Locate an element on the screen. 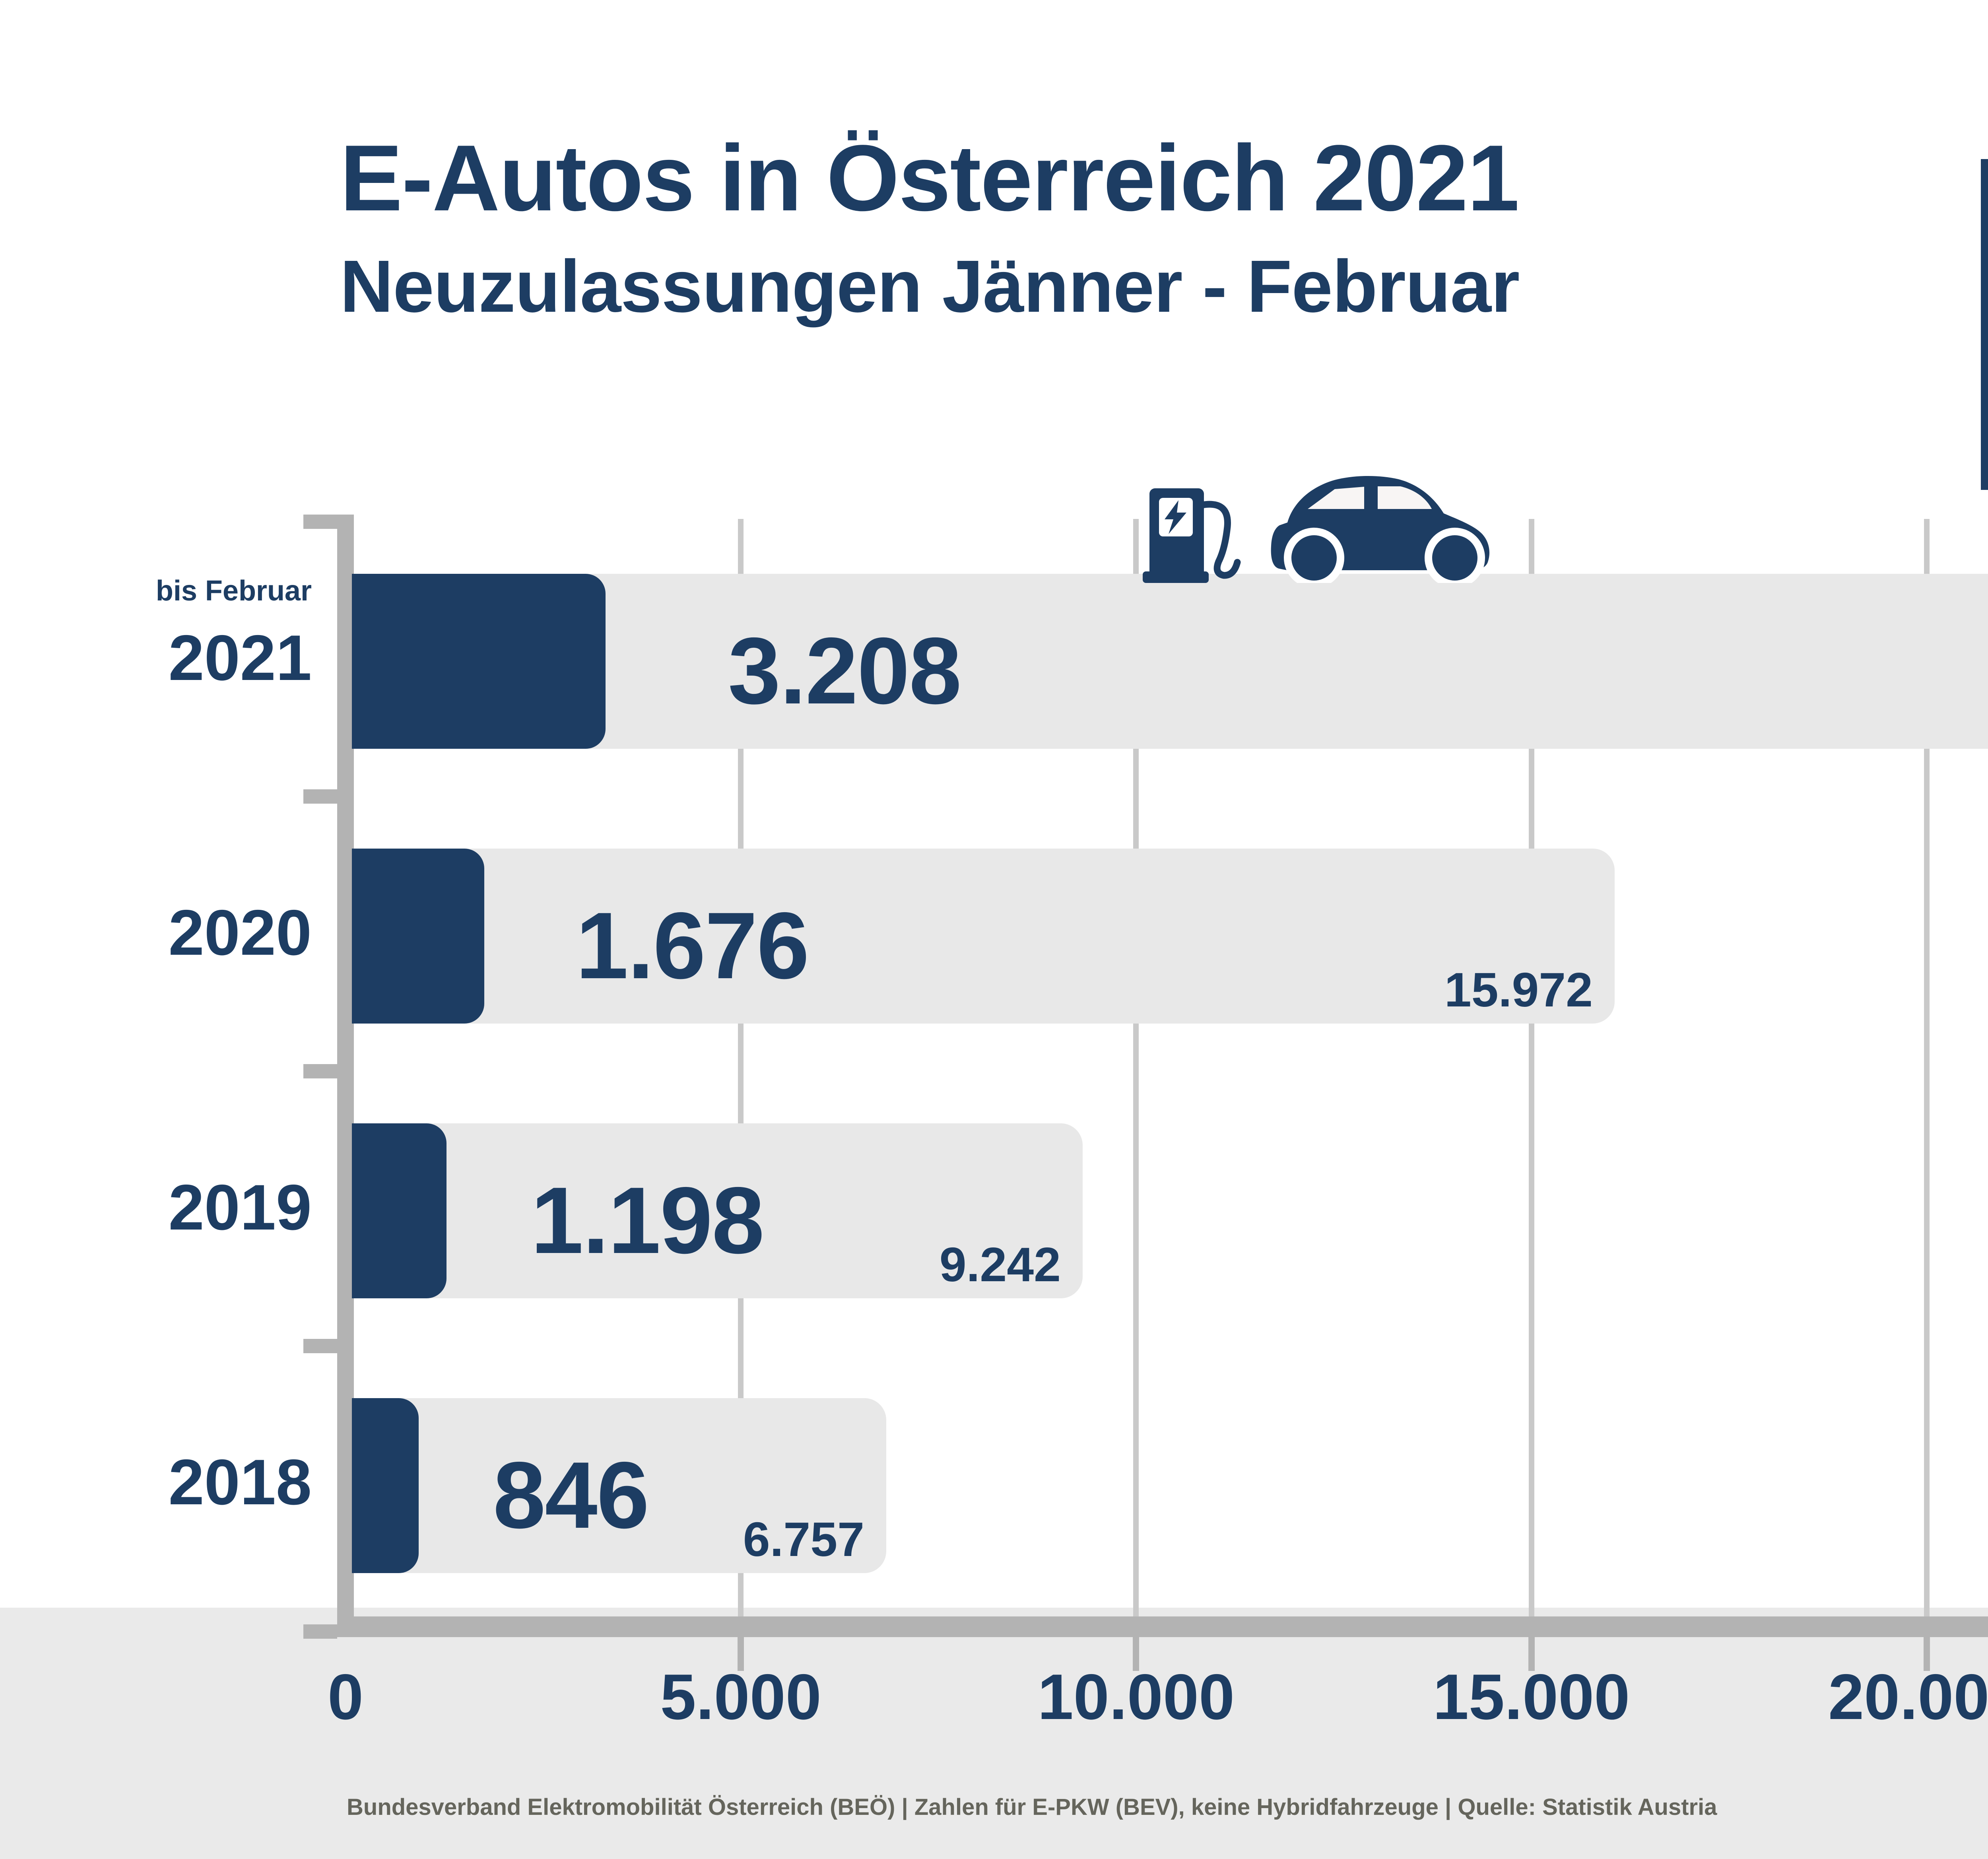 Image resolution: width=1988 pixels, height=1859 pixels. front-wheel is located at coordinates (1314, 558).